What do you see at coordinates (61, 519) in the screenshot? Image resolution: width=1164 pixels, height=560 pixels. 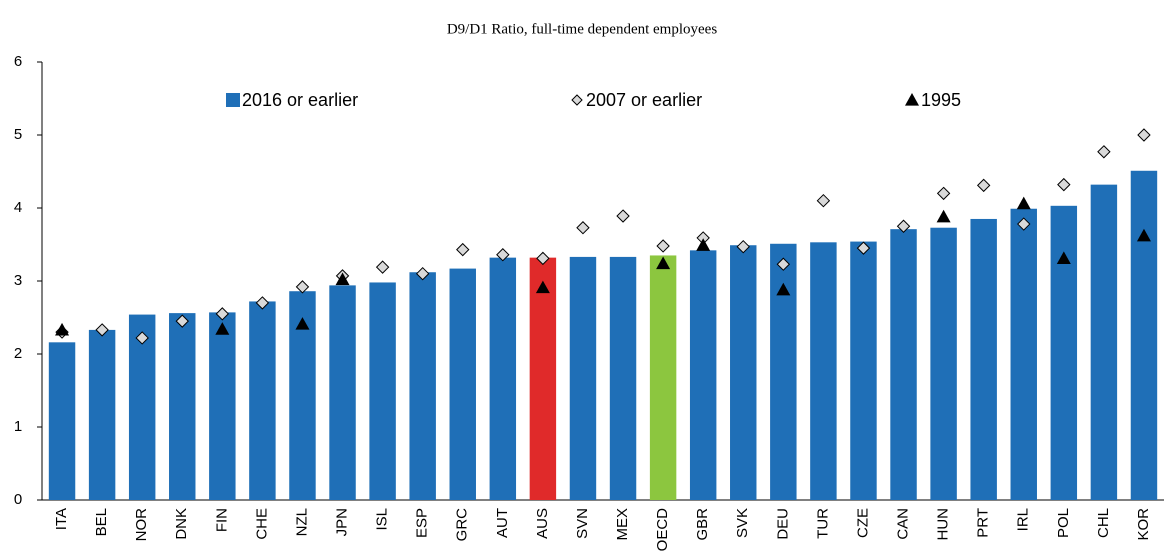 I see `x-tick-label: ITA` at bounding box center [61, 519].